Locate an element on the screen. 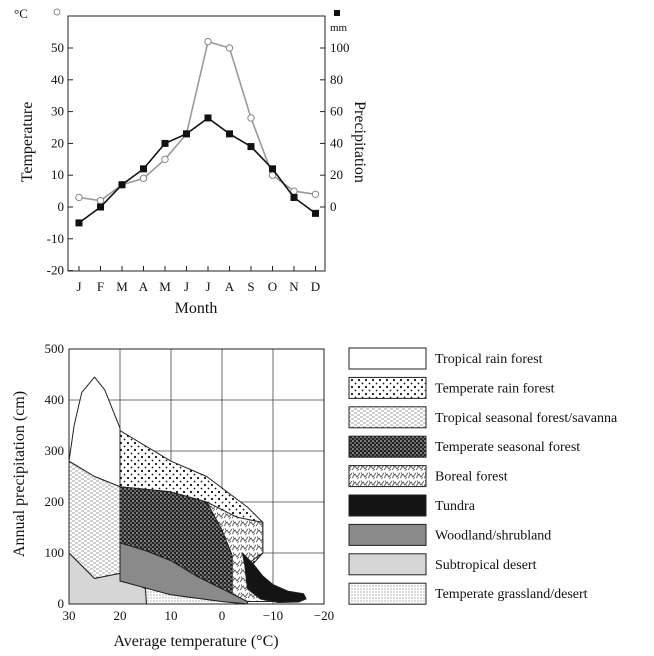 This screenshot has width=654, height=656. precipitation-ticks: 100 80 60 40 20 0 is located at coordinates (335, 127).